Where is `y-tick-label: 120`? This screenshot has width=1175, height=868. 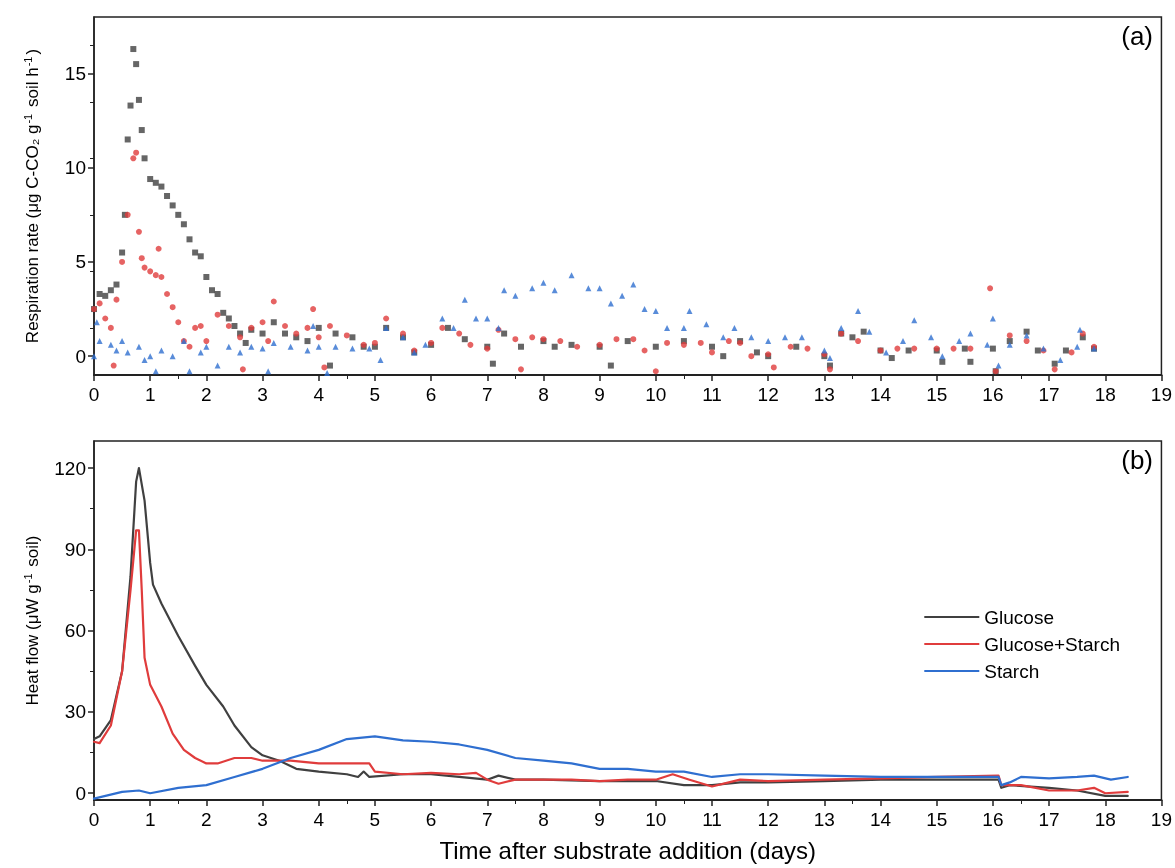
y-tick-label: 120 is located at coordinates (70, 468).